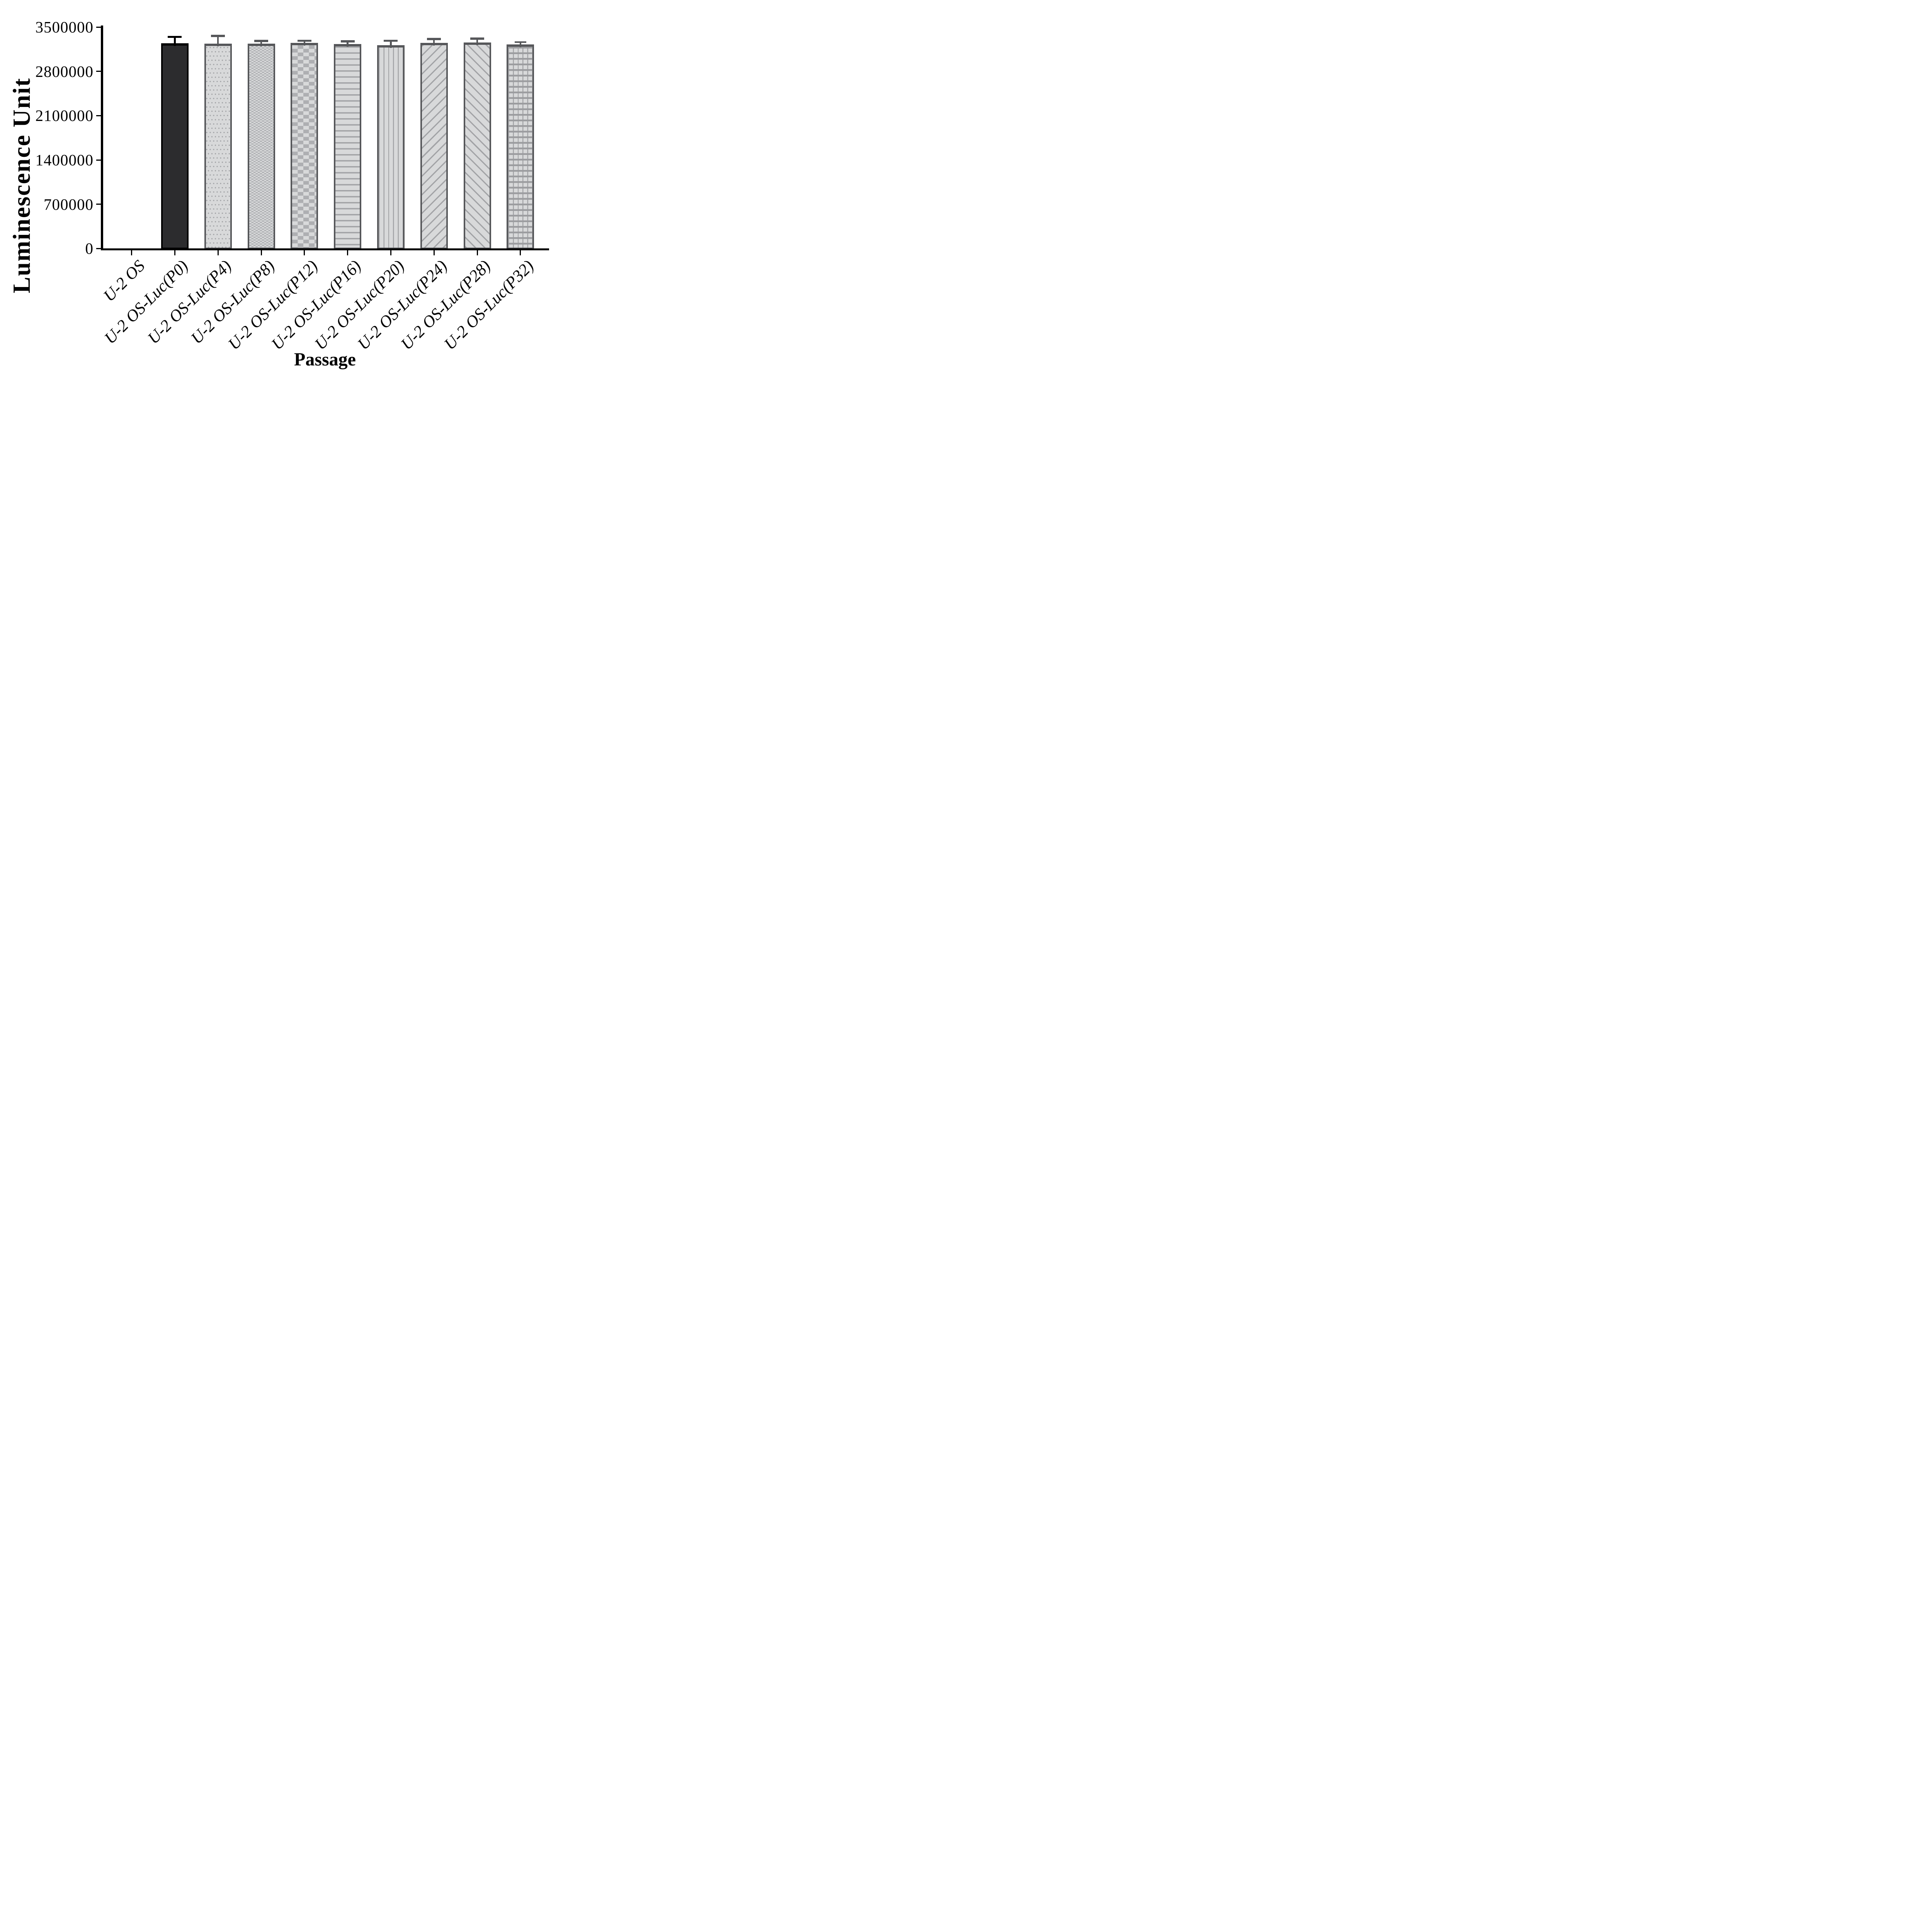 This screenshot has width=1932, height=1923. I want to click on bar-u-2-os-luc-p8, so click(261, 146).